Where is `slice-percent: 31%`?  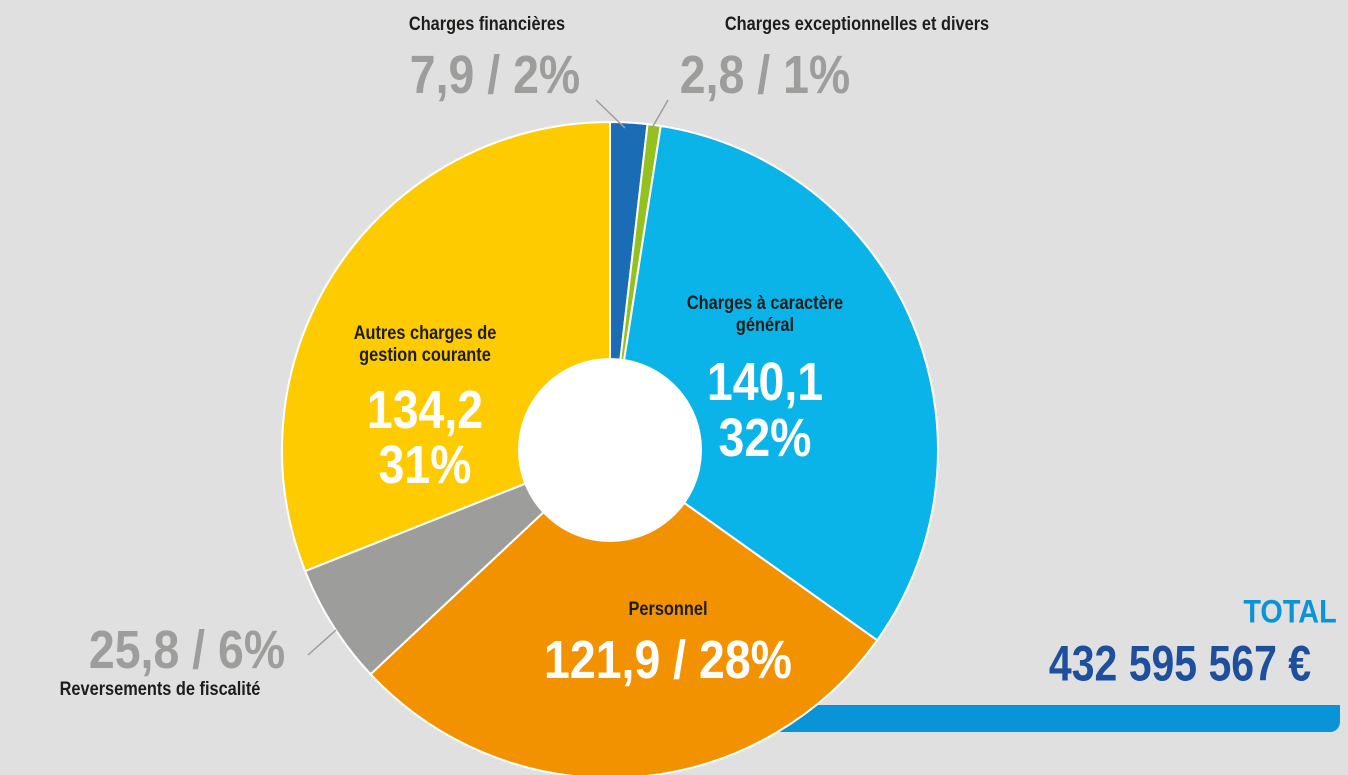 slice-percent: 31% is located at coordinates (425, 465).